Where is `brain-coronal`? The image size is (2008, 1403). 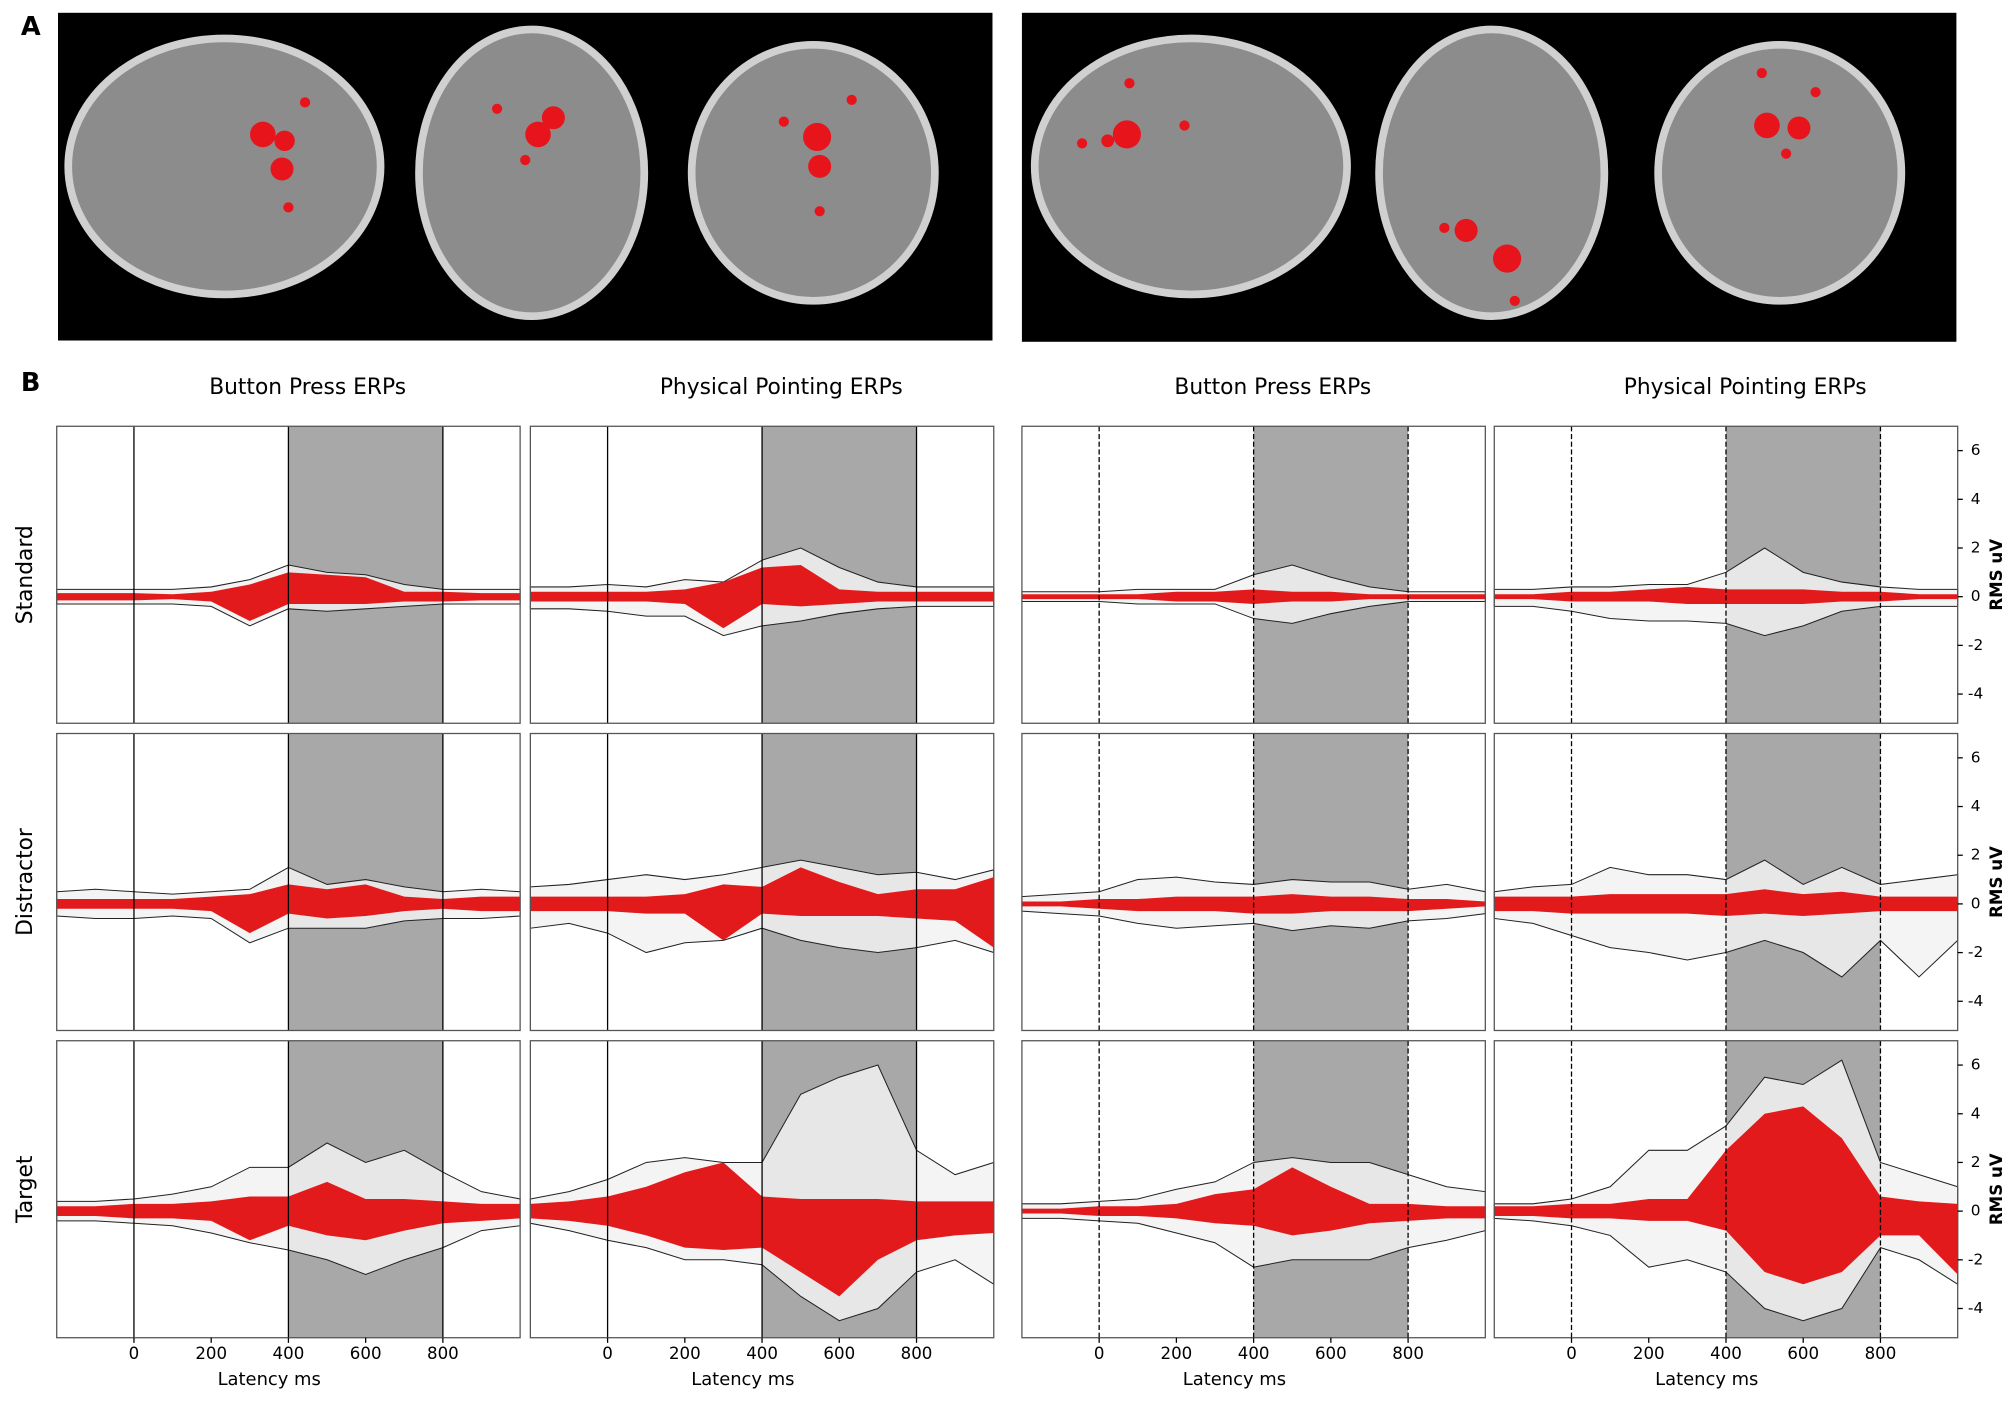
brain-coronal is located at coordinates (1780, 172).